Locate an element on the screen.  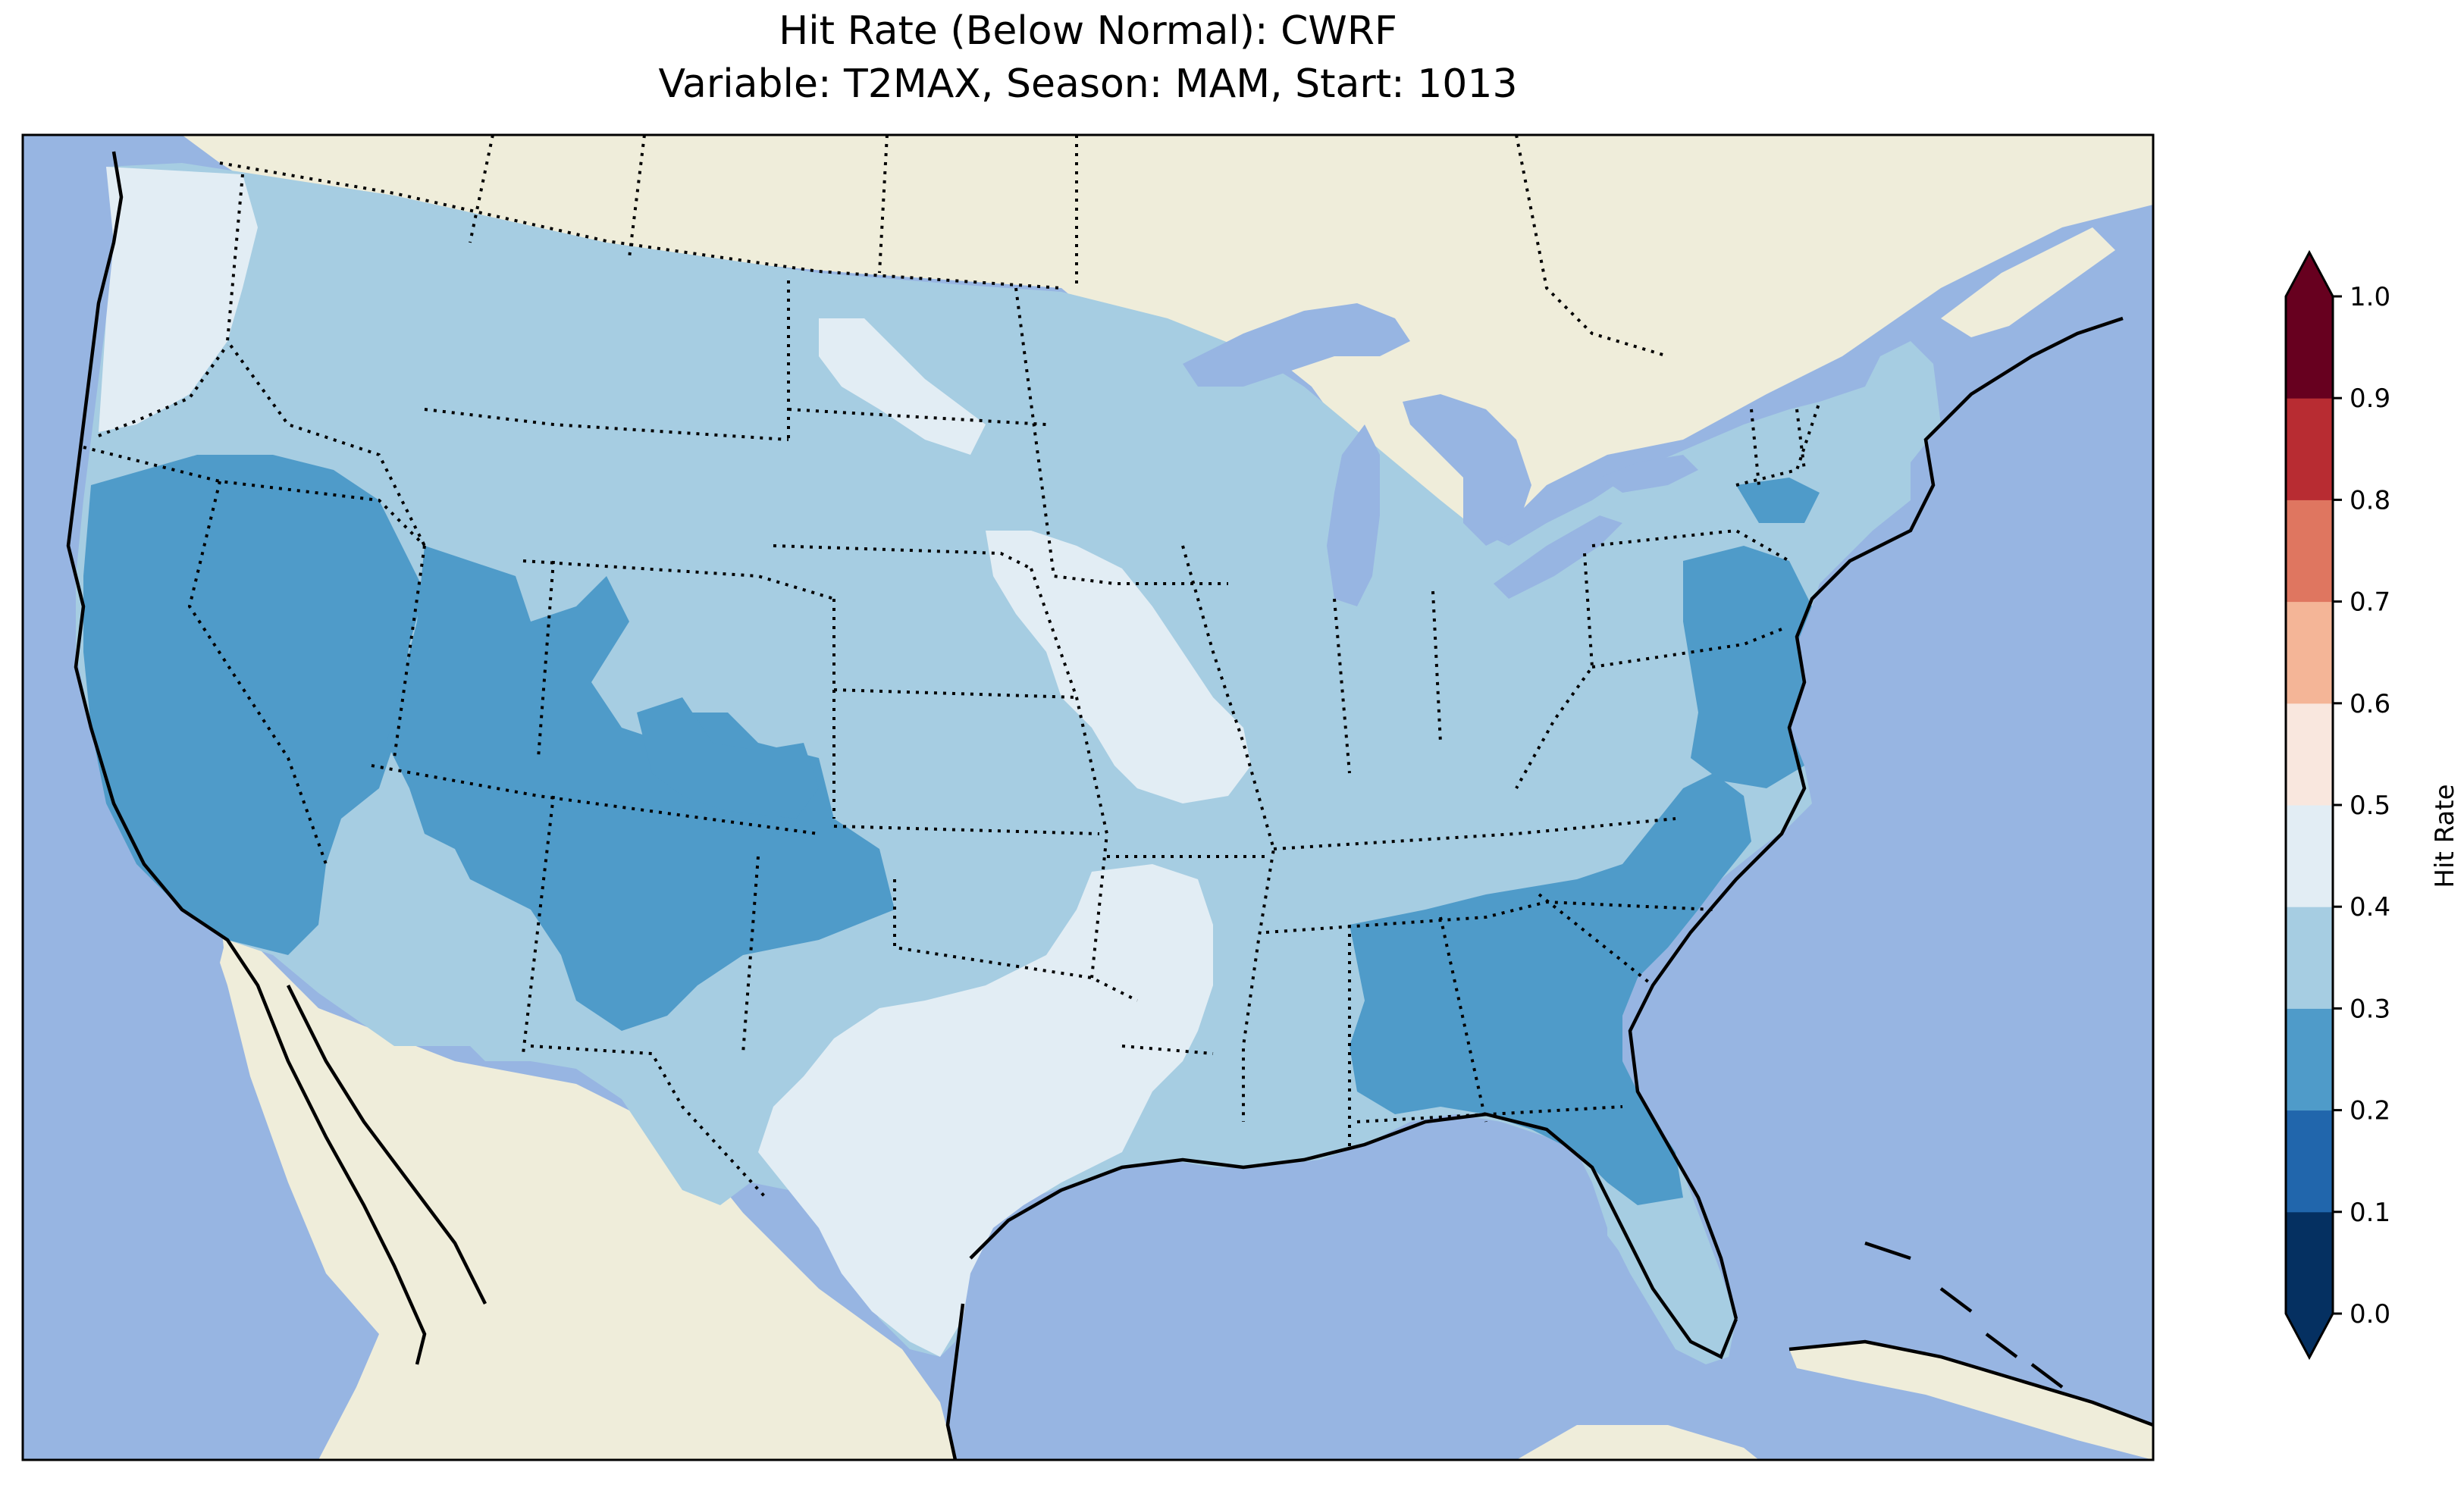
region-new-england-patch is located at coordinates (1778, 500).